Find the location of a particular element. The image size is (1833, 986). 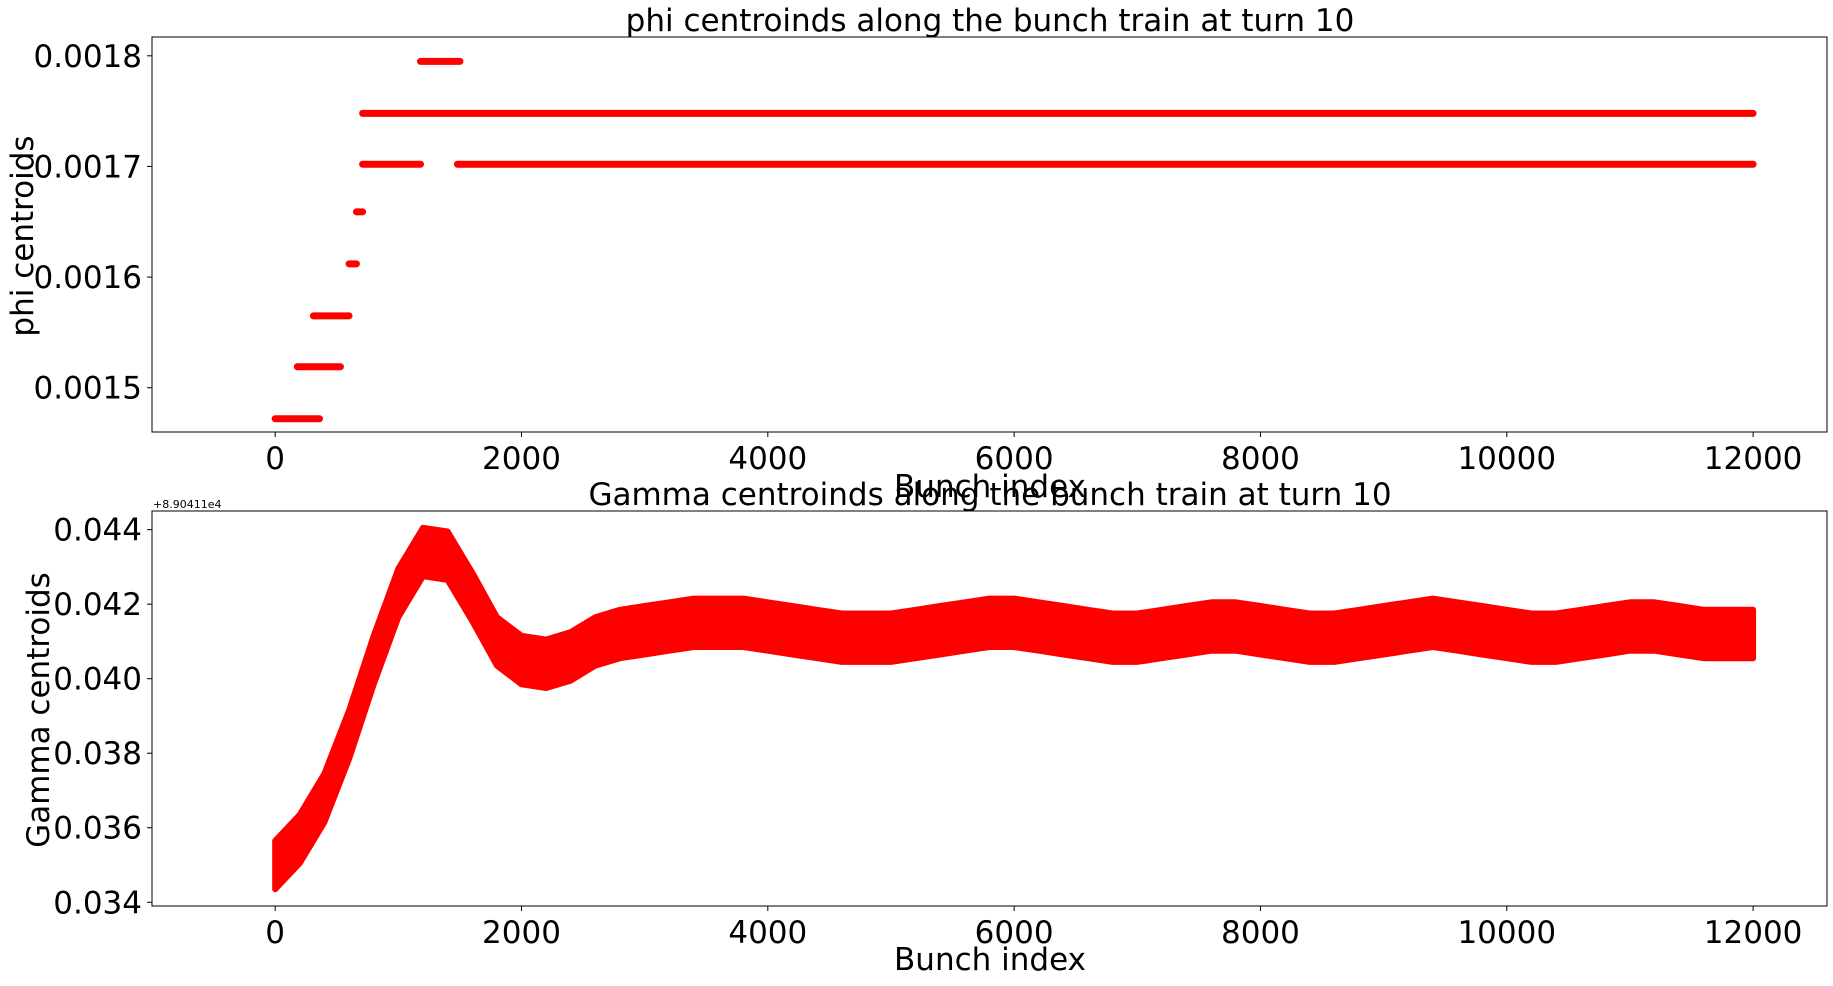

phi-x-tick-label: 8000 is located at coordinates (1260, 459).